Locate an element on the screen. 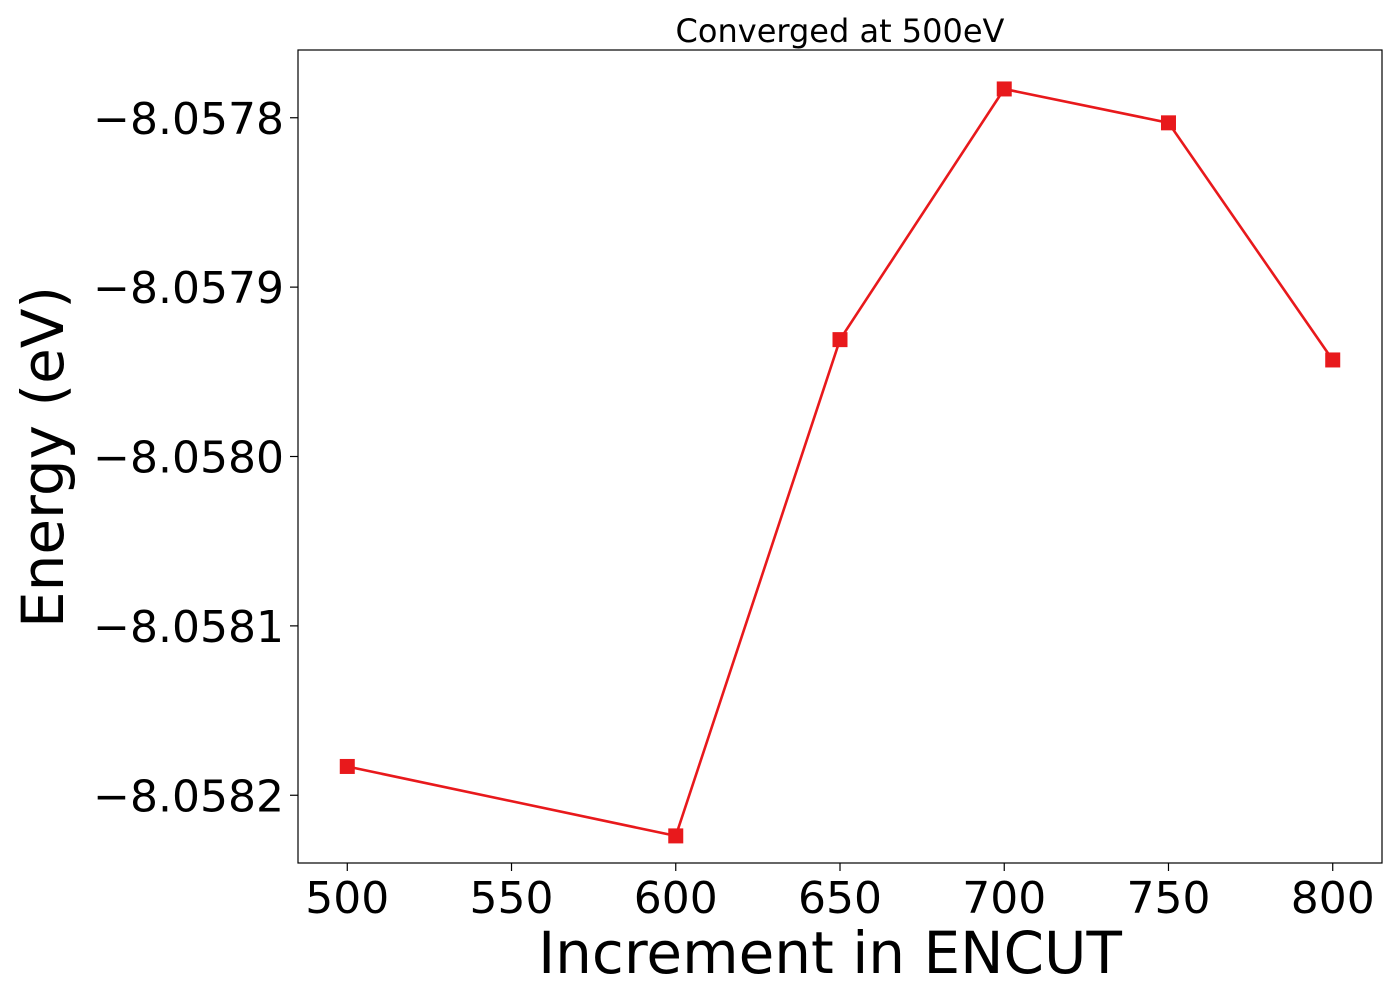 This screenshot has width=1400, height=1000. x-tick-label: 600 is located at coordinates (676, 898).